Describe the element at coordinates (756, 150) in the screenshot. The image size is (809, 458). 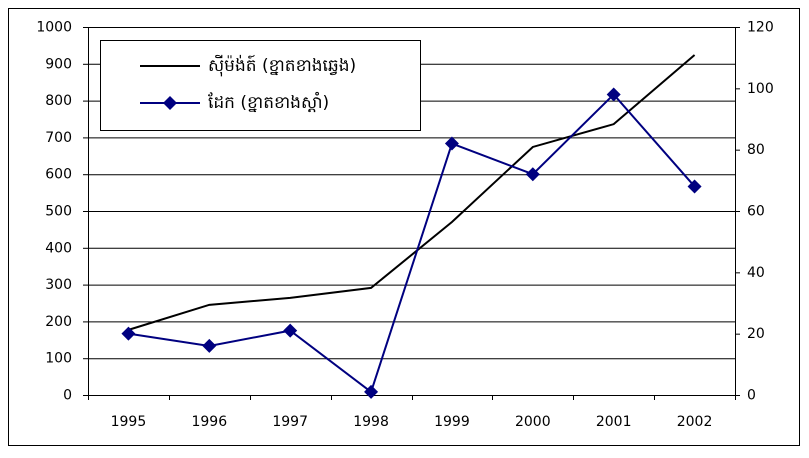
I see `y2-tick-label: 80` at that location.